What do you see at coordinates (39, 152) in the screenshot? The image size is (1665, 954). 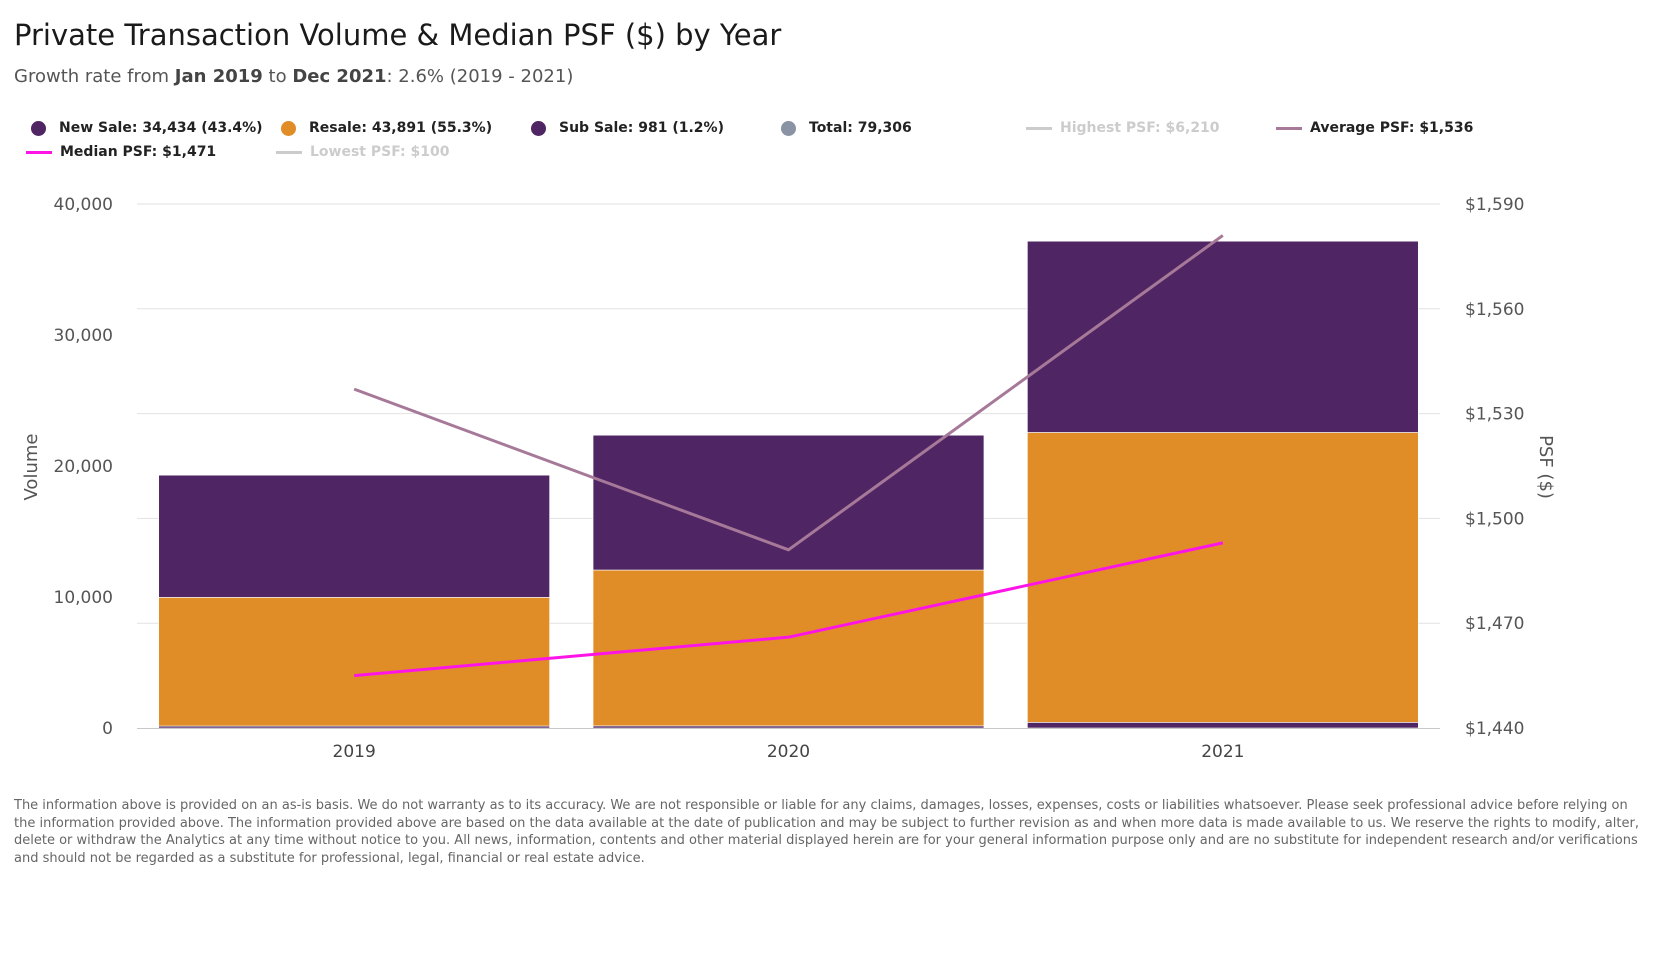 I see `median-psf-line-icon` at bounding box center [39, 152].